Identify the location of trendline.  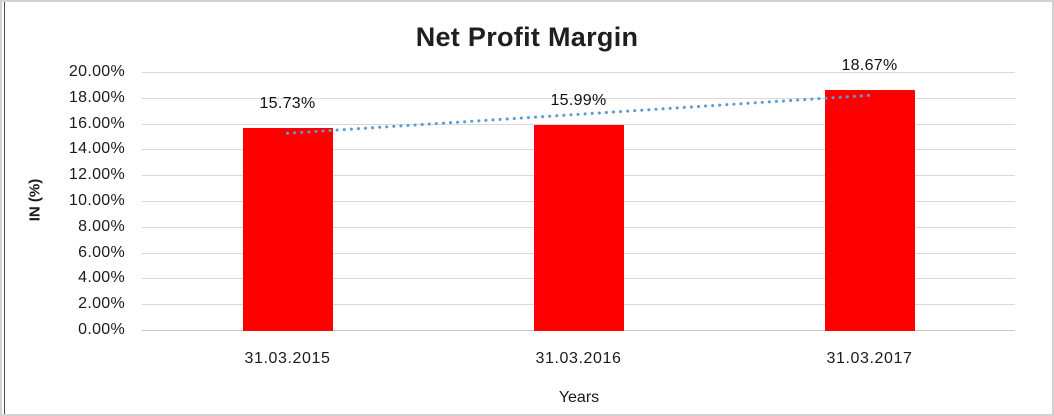
(578, 114).